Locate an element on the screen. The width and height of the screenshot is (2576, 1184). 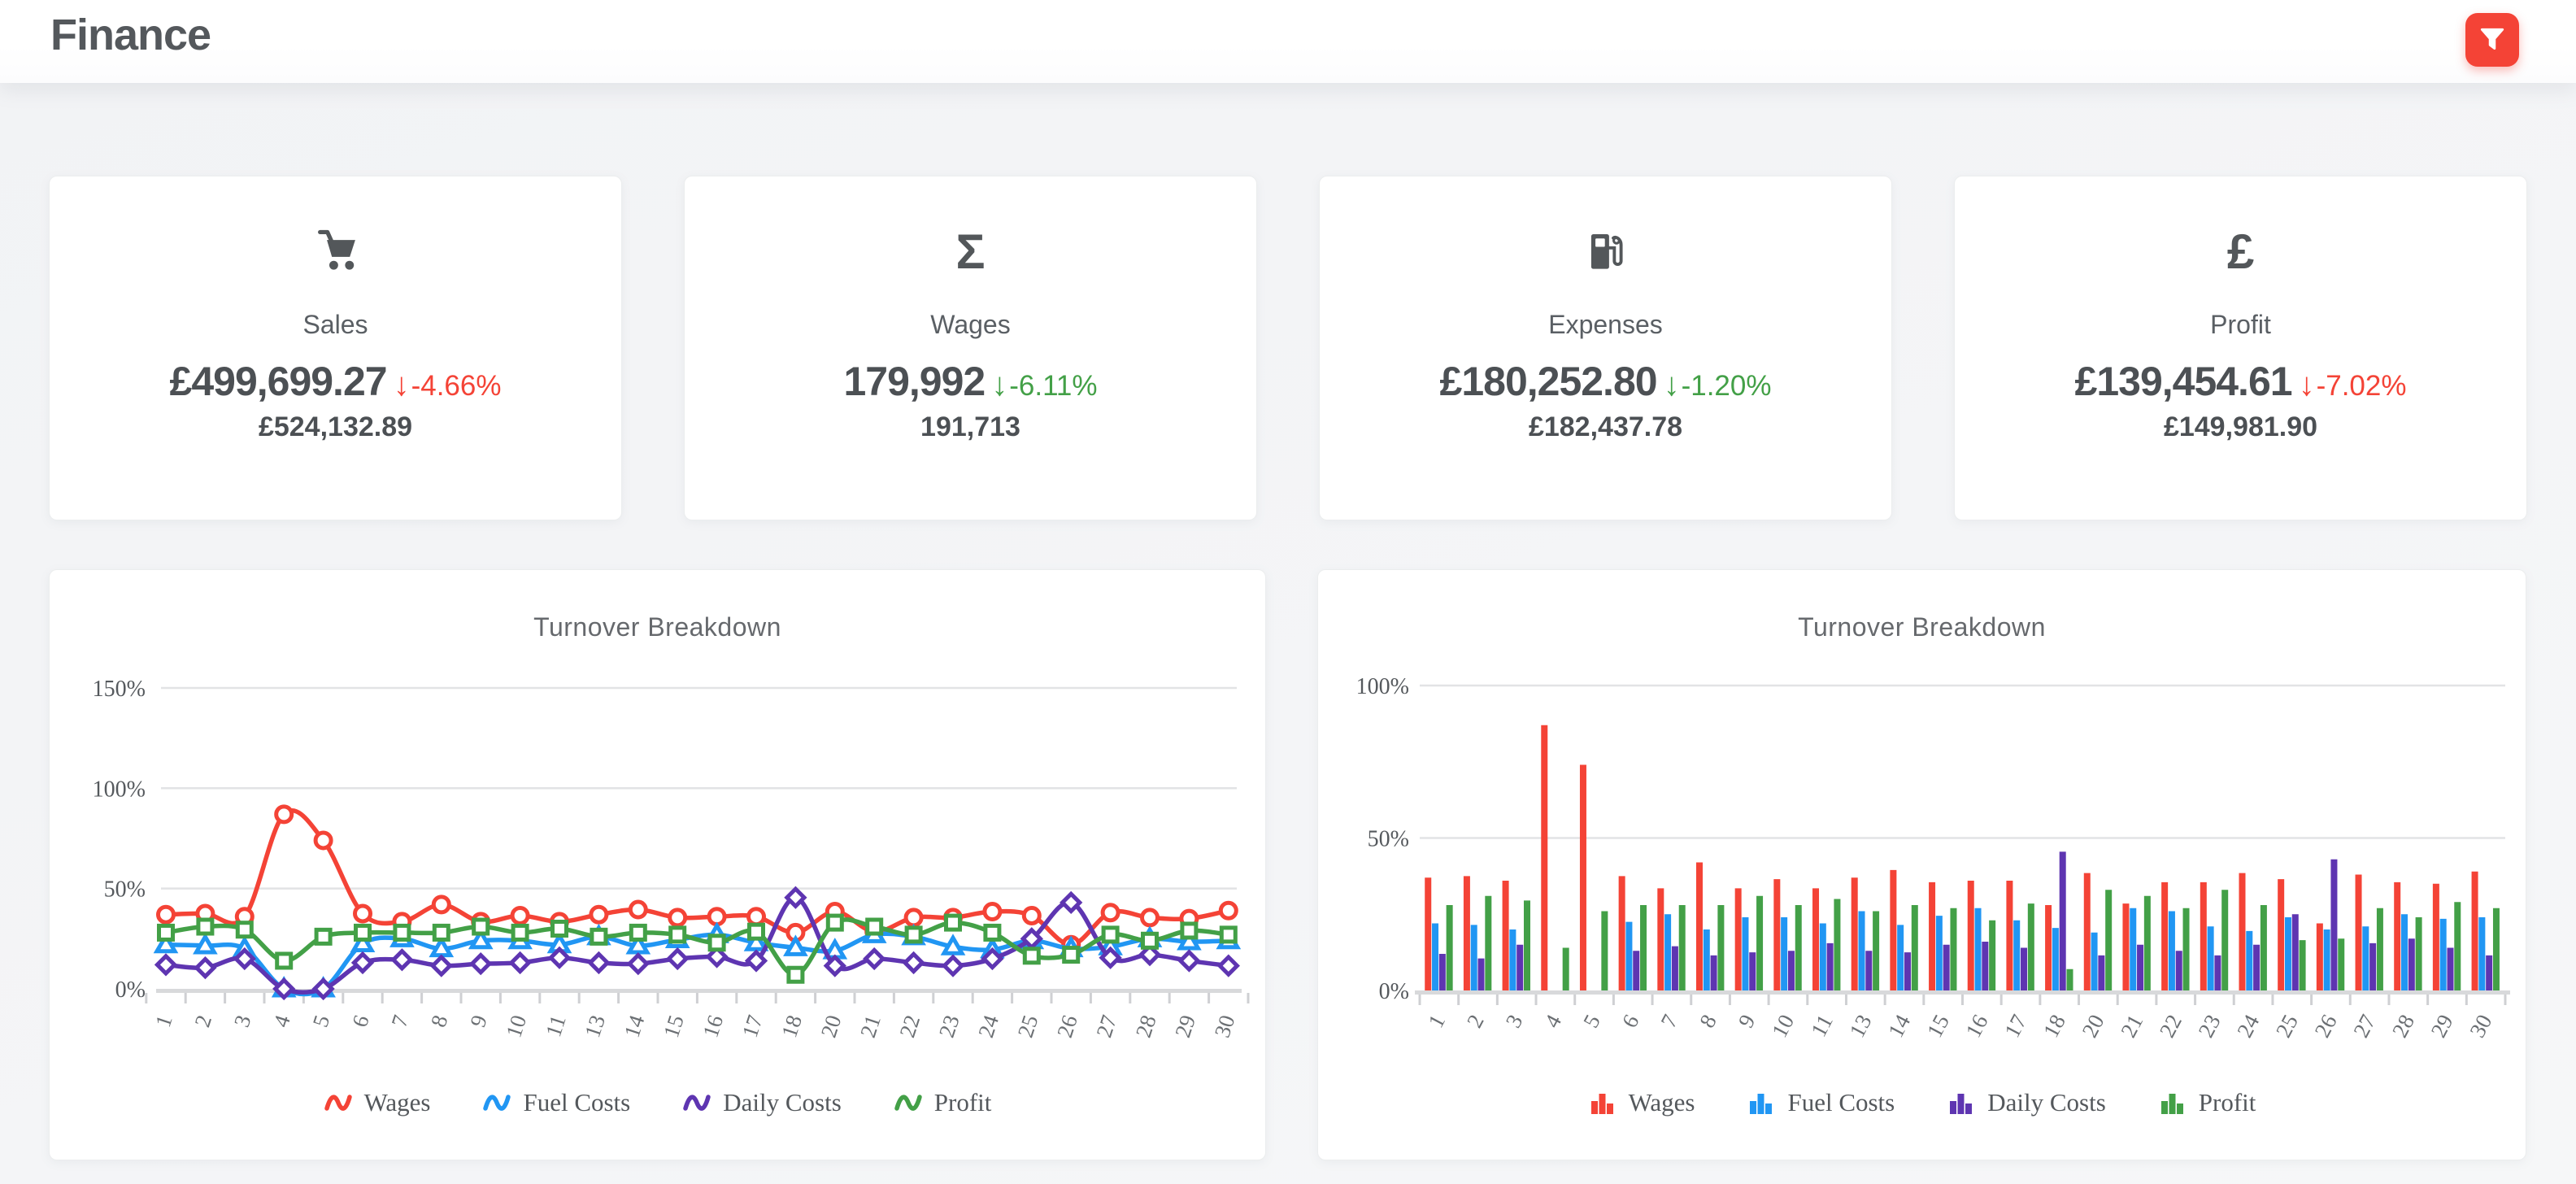
x-axis-label: 14 is located at coordinates (635, 1026).